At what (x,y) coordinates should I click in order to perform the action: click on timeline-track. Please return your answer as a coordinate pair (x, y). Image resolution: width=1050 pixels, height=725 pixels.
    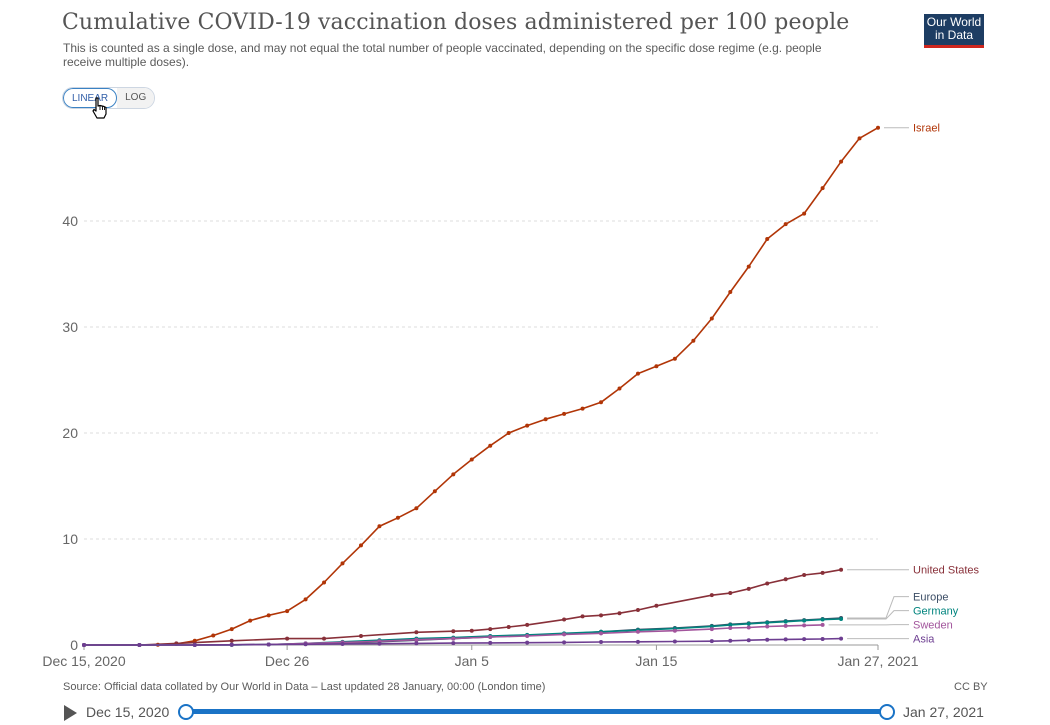
    Looking at the image, I should click on (536, 711).